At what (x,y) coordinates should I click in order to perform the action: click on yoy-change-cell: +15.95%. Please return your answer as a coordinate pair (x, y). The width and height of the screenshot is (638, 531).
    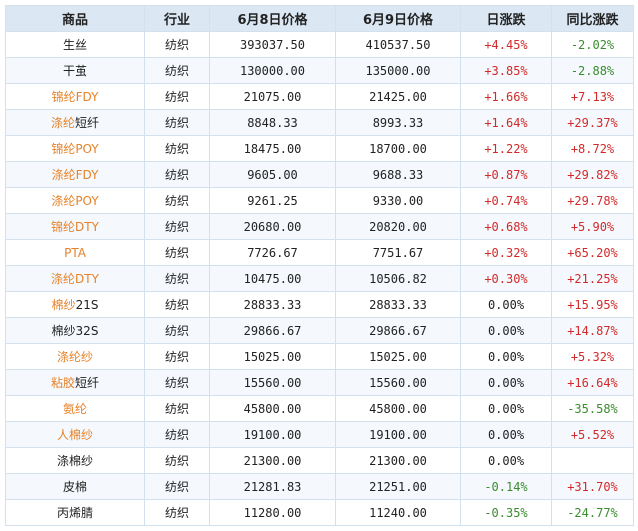
    Looking at the image, I should click on (592, 304).